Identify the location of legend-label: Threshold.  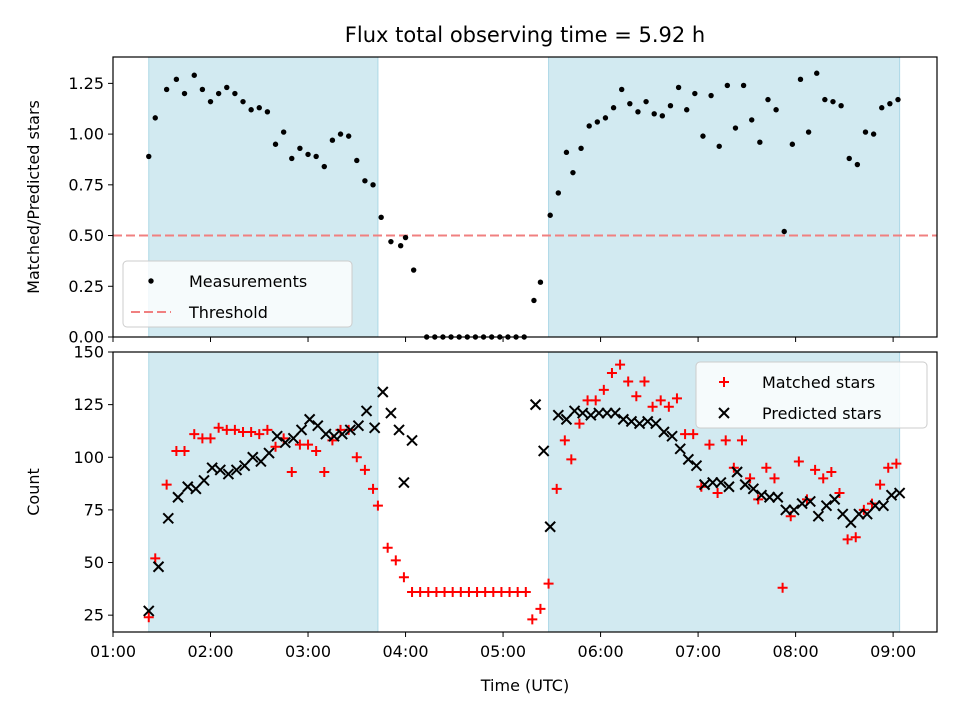
(228, 312).